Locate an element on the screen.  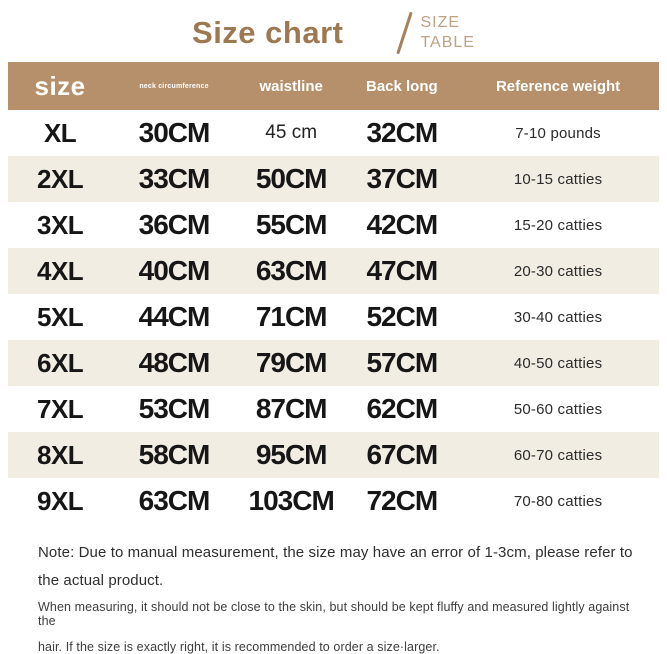
back-long-cell: 32CM is located at coordinates (402, 132).